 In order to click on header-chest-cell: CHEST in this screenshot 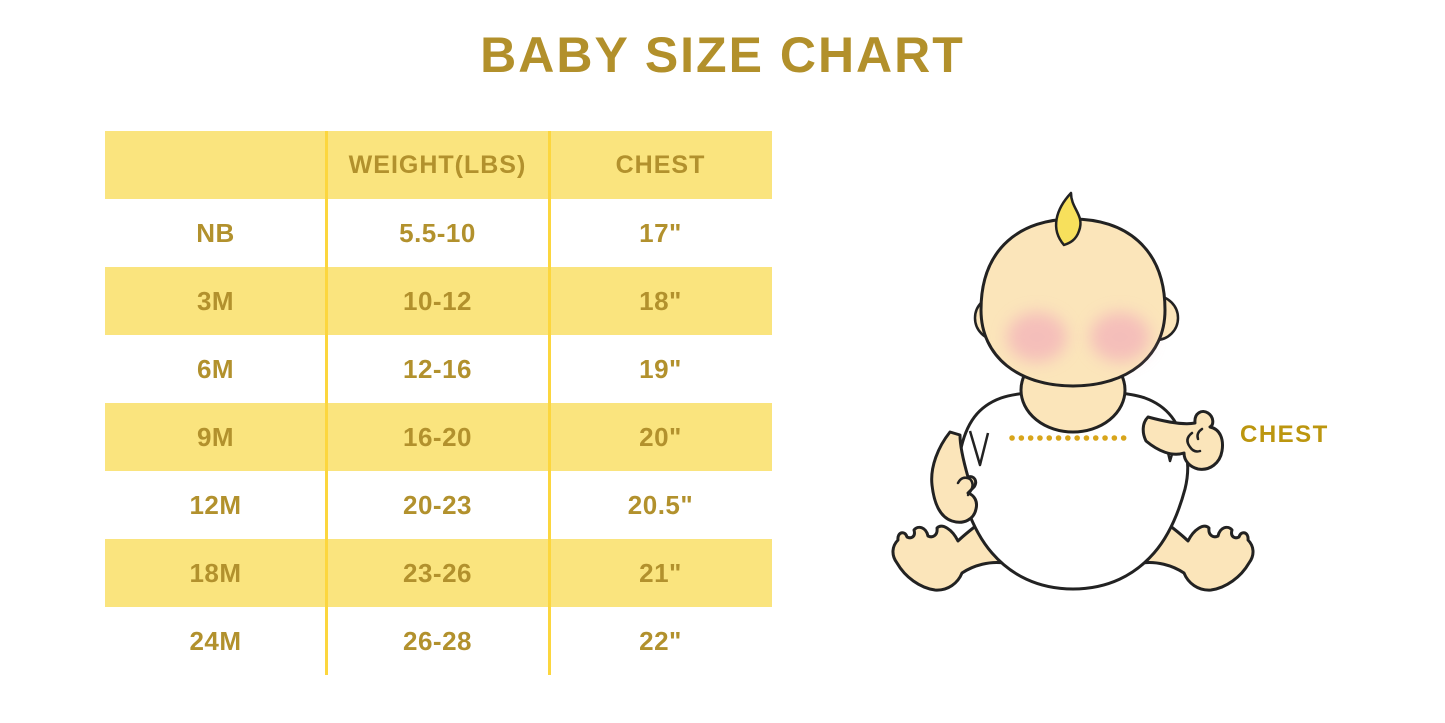, I will do `click(660, 164)`.